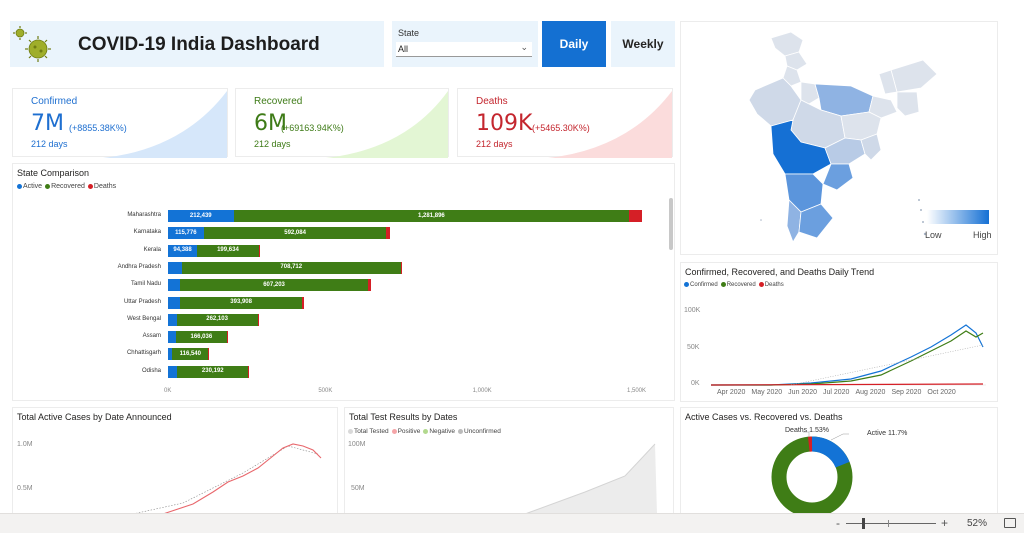 Image resolution: width=1024 pixels, height=533 pixels. Describe the element at coordinates (692, 310) in the screenshot. I see `trend-y-100k: 100K` at that location.